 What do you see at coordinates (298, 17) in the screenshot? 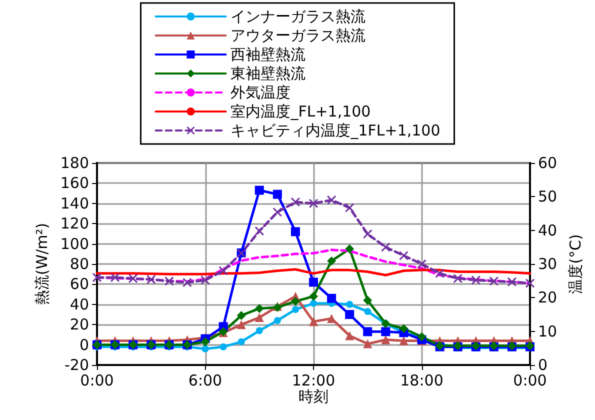
I see `legend-label: インナーガラス熱流` at bounding box center [298, 17].